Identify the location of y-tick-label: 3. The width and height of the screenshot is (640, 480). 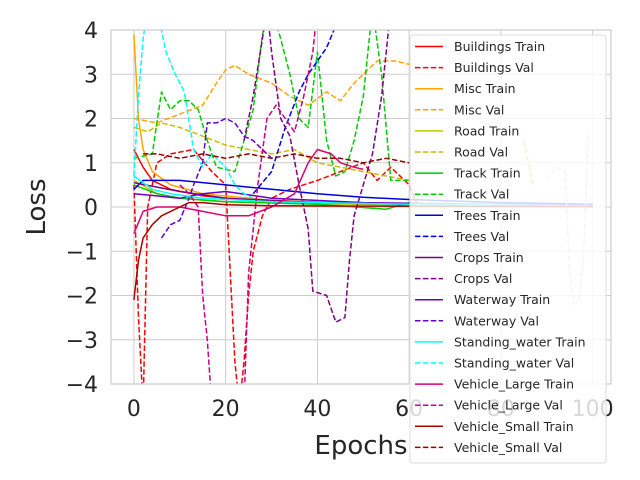
(91, 75).